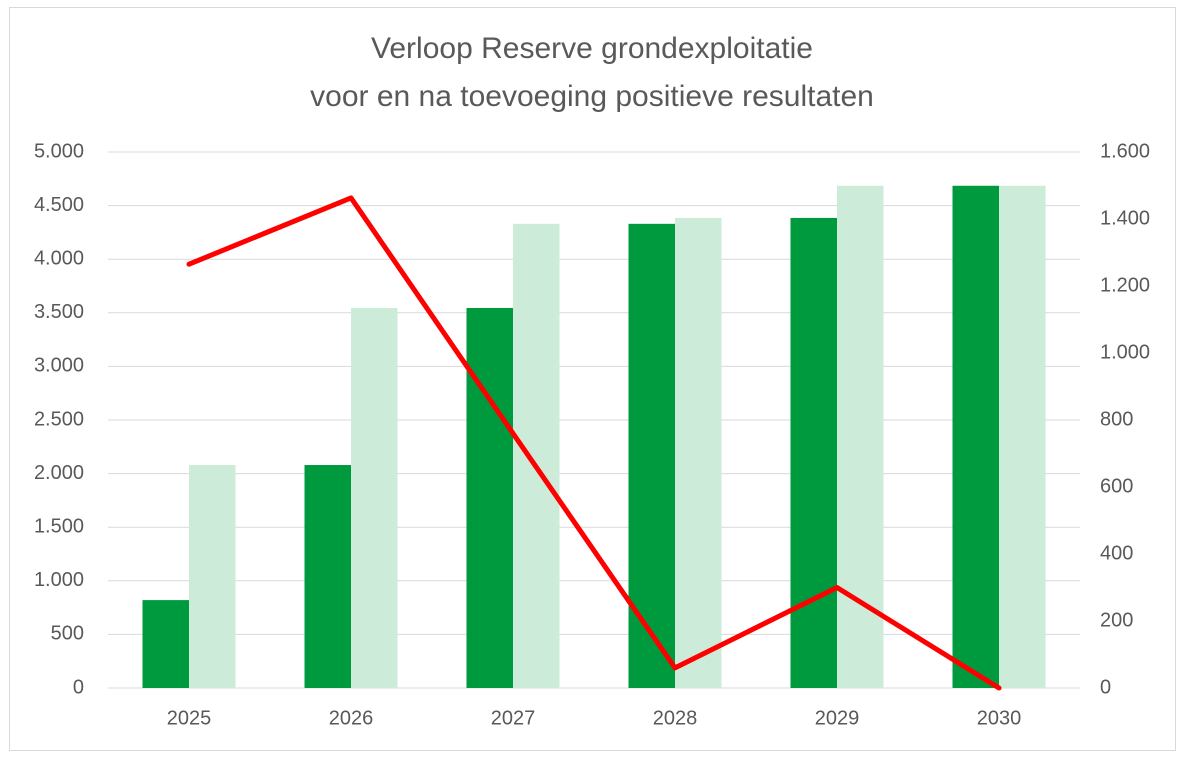 The height and width of the screenshot is (762, 1184). I want to click on y2-tick-label: 400, so click(1116, 553).